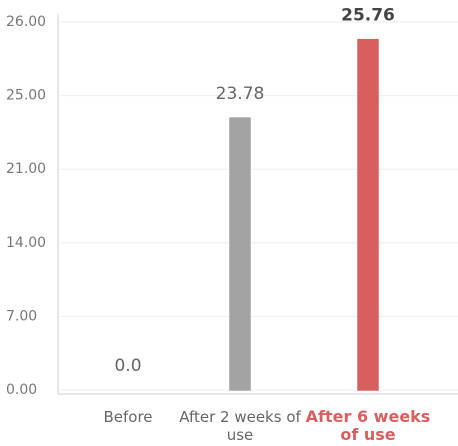 The width and height of the screenshot is (458, 446). I want to click on x-tick-label: Before, so click(128, 417).